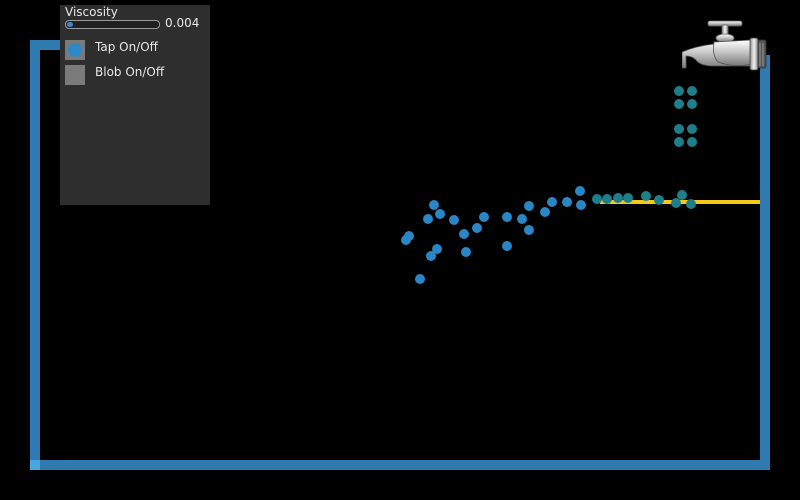 The image size is (800, 500). What do you see at coordinates (70, 24) in the screenshot?
I see `viscosity-slider-fill` at bounding box center [70, 24].